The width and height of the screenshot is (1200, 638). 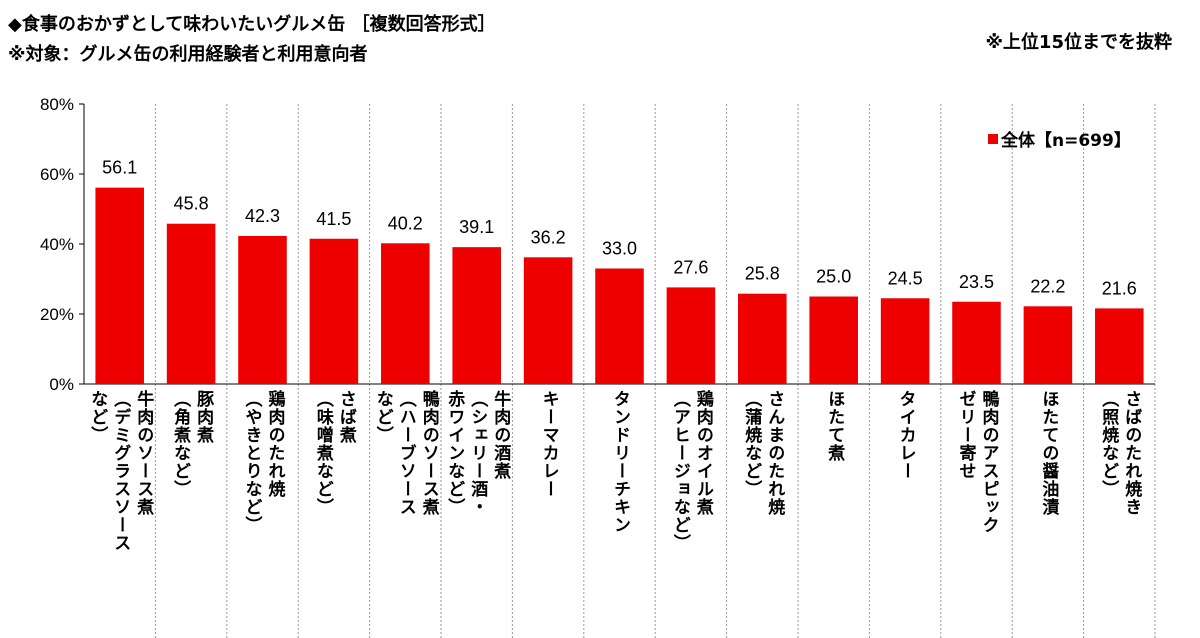 What do you see at coordinates (120, 471) in the screenshot?
I see `category-label-line: （デミグラスソース` at bounding box center [120, 471].